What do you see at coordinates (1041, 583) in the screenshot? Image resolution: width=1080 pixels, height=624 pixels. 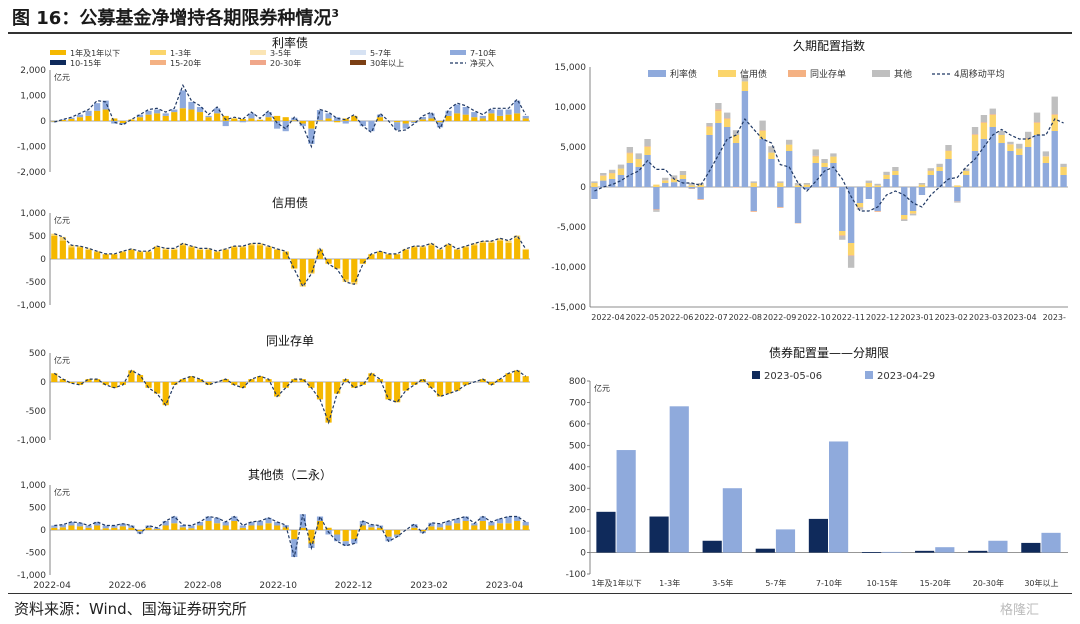 I see `x-tick-label: 30年以上` at bounding box center [1041, 583].